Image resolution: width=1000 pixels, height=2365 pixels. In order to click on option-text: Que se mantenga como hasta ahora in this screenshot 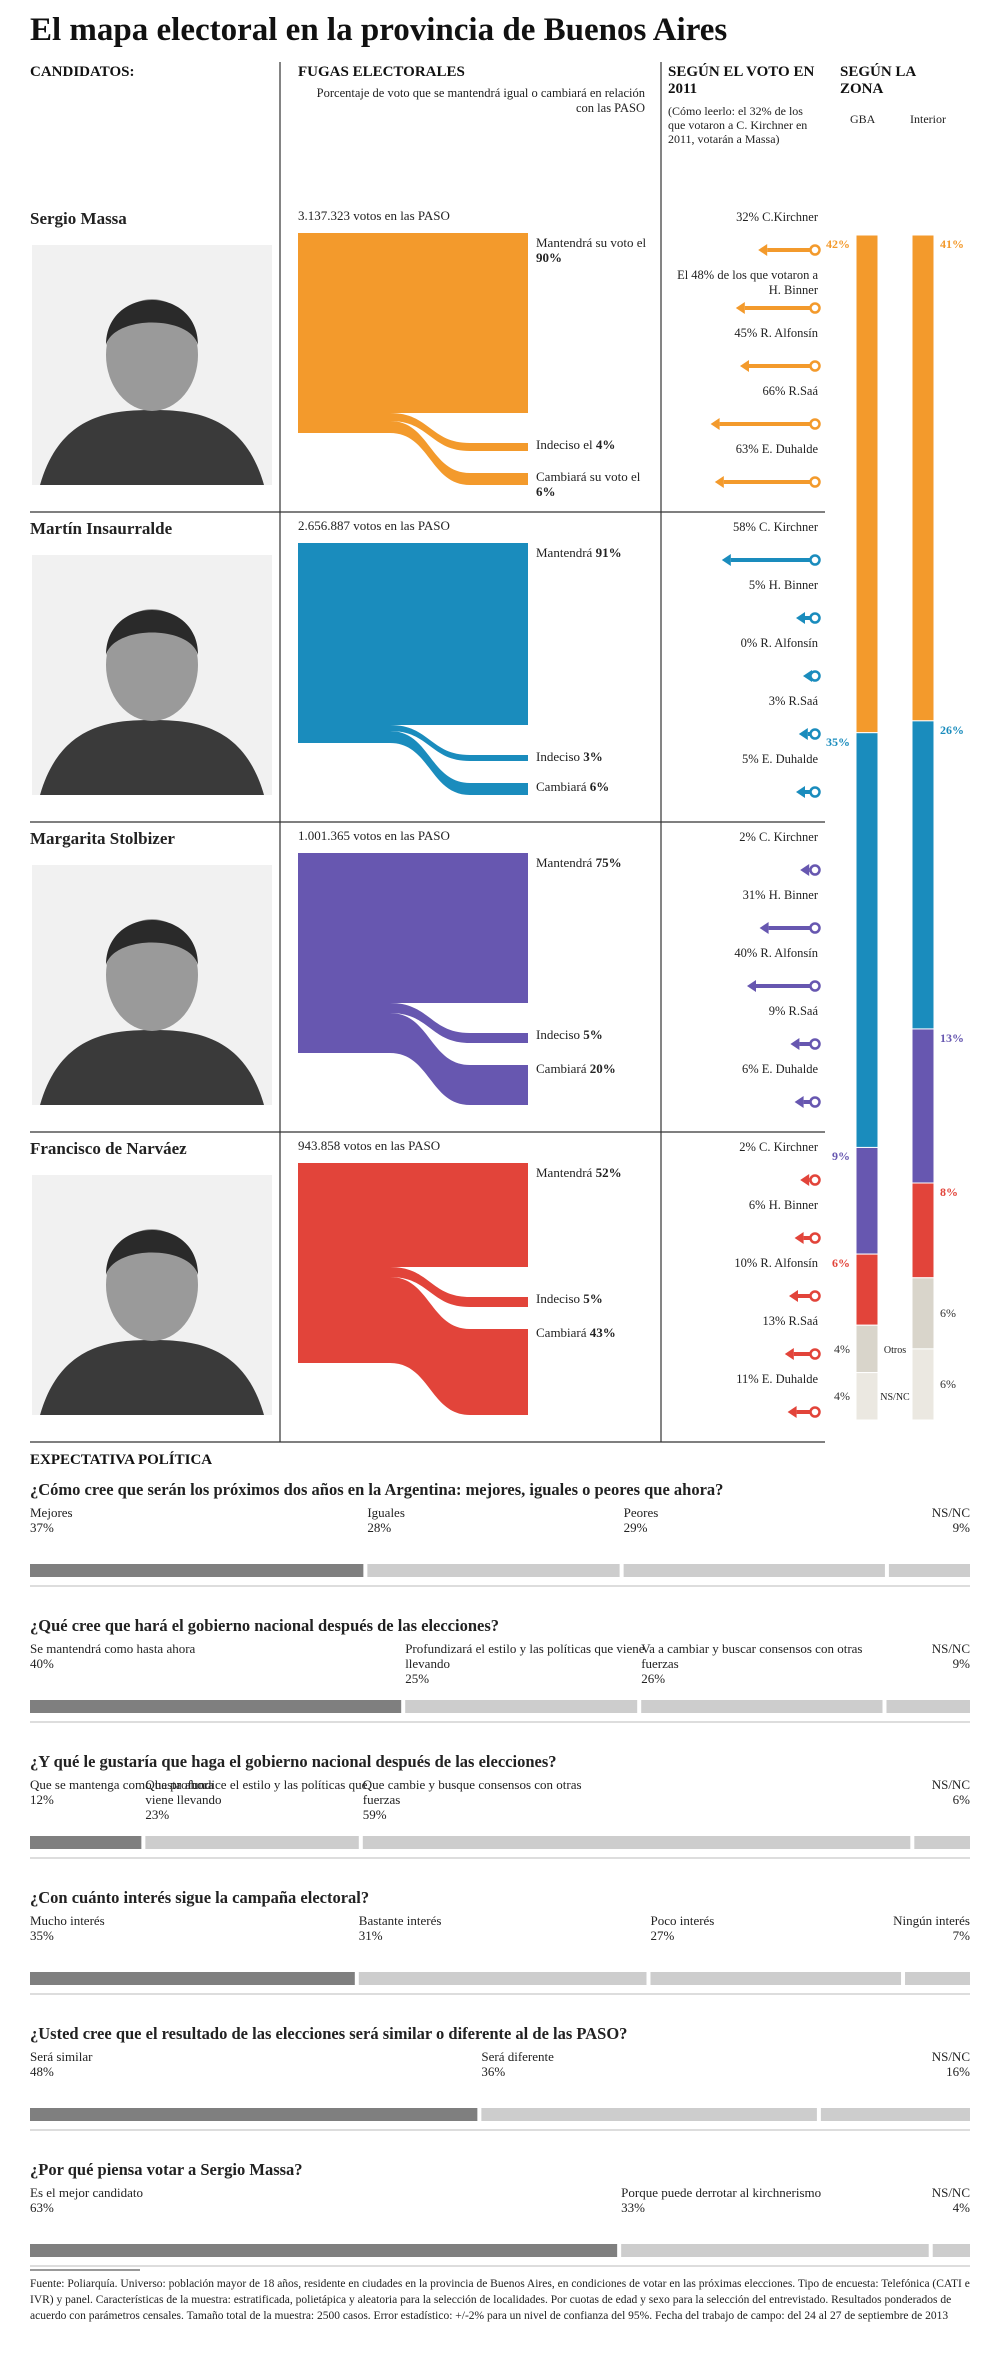, I will do `click(122, 1784)`.